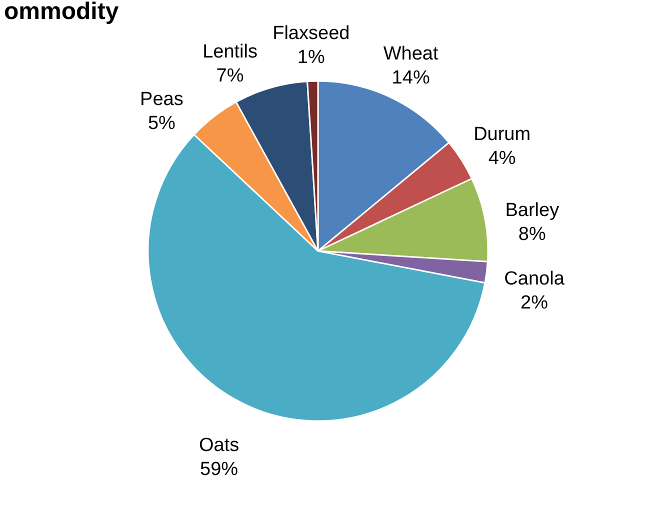 The width and height of the screenshot is (665, 510). Describe the element at coordinates (230, 52) in the screenshot. I see `slice-label: Lentils` at that location.